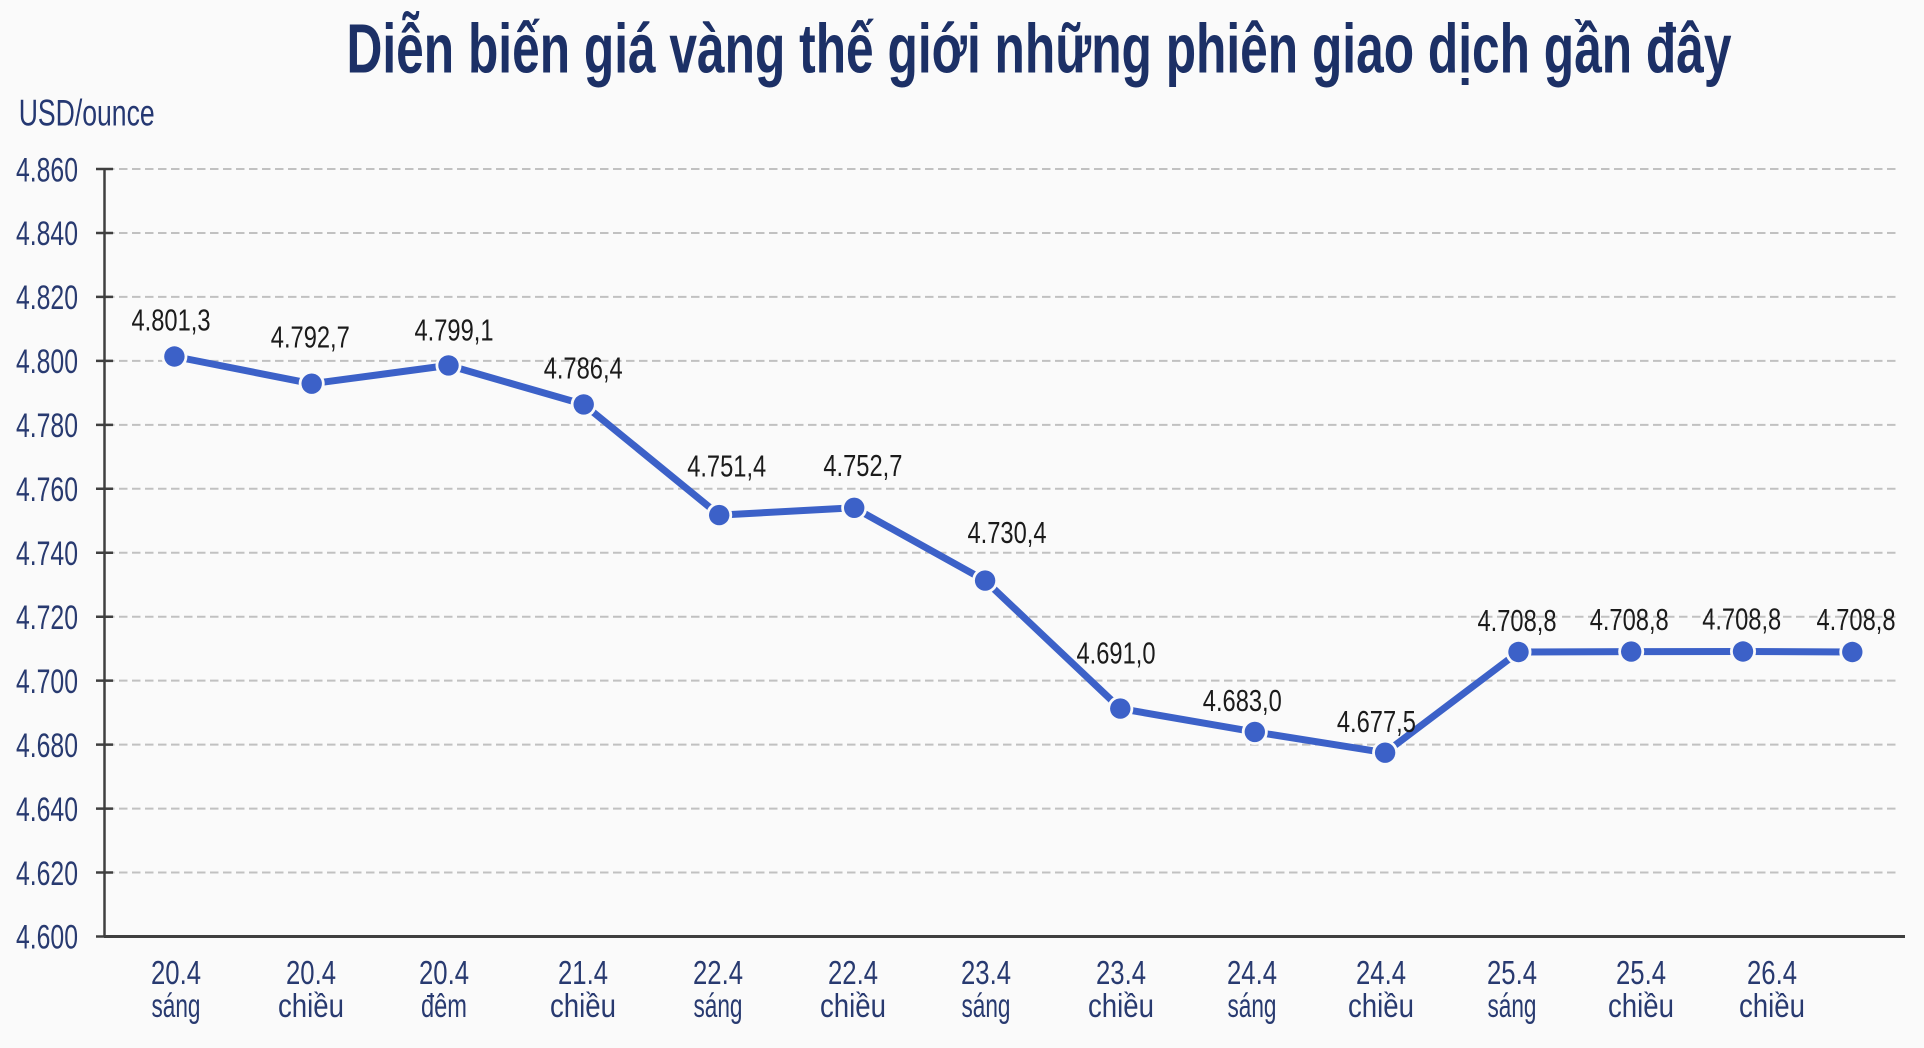 The height and width of the screenshot is (1048, 1924). I want to click on svg-text: 4.600, so click(47, 938).